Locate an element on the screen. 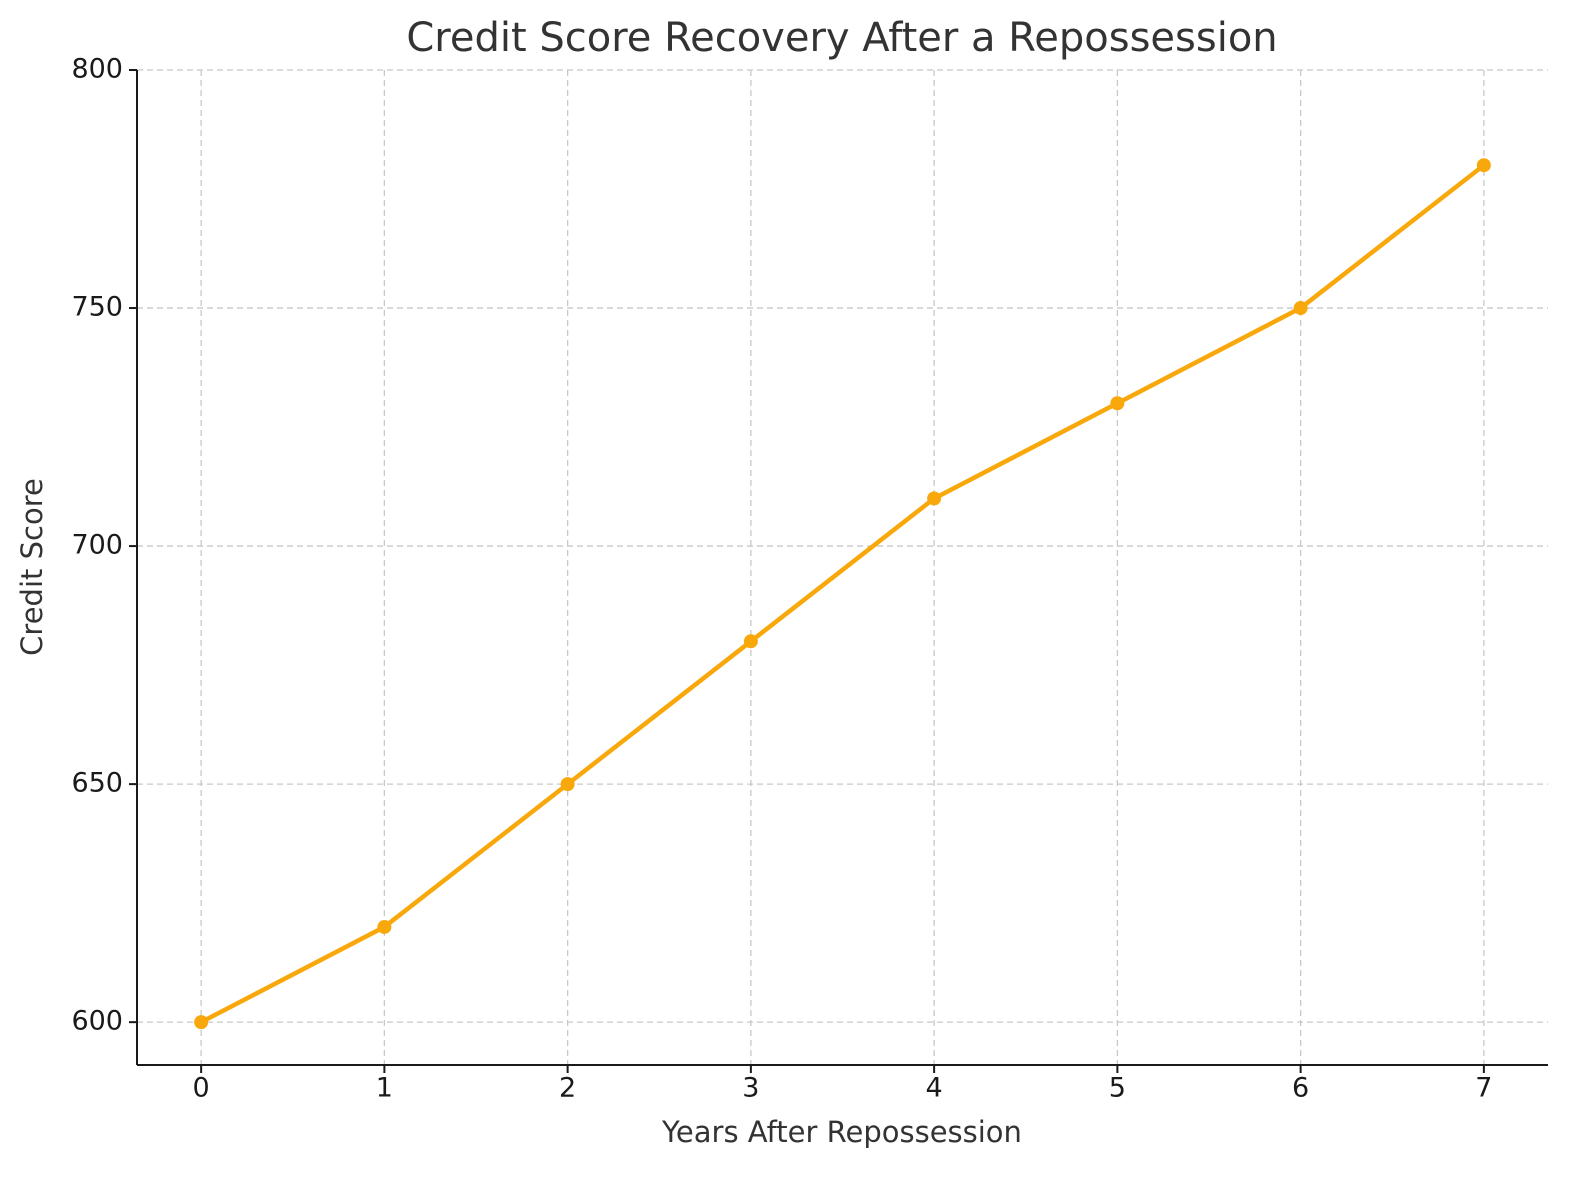 Image resolution: width=1580 pixels, height=1180 pixels. x-tick-label: 5 is located at coordinates (1117, 1088).